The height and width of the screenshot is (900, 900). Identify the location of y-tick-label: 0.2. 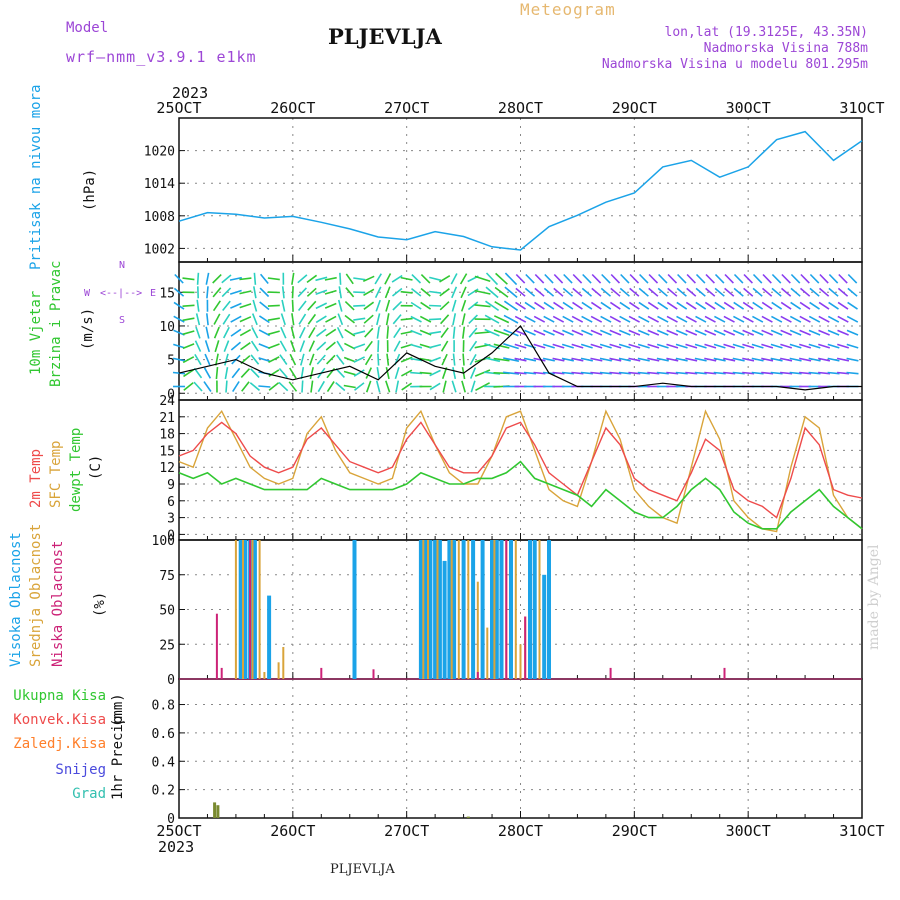
(163, 791).